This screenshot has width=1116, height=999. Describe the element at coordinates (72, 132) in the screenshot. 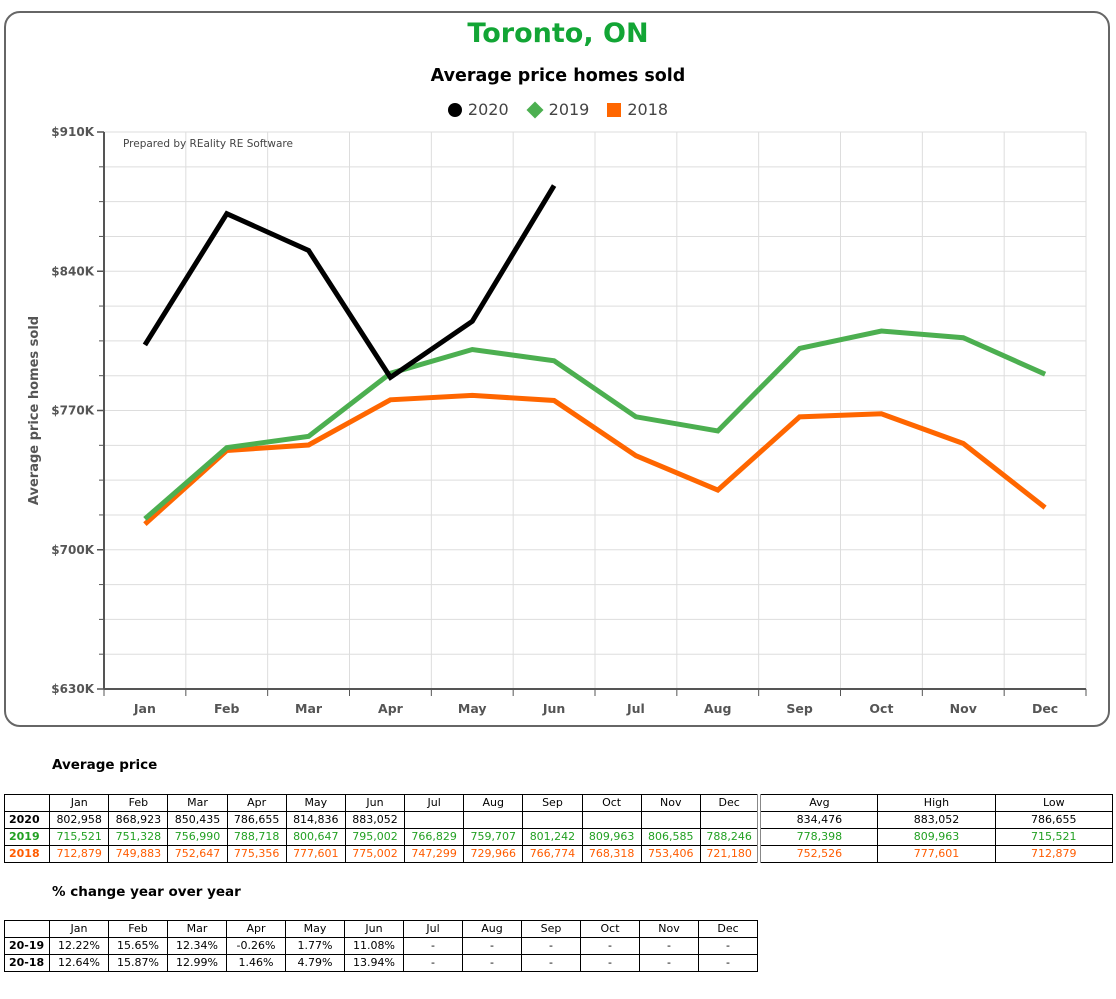

I see `y-tick-label: $910K` at that location.